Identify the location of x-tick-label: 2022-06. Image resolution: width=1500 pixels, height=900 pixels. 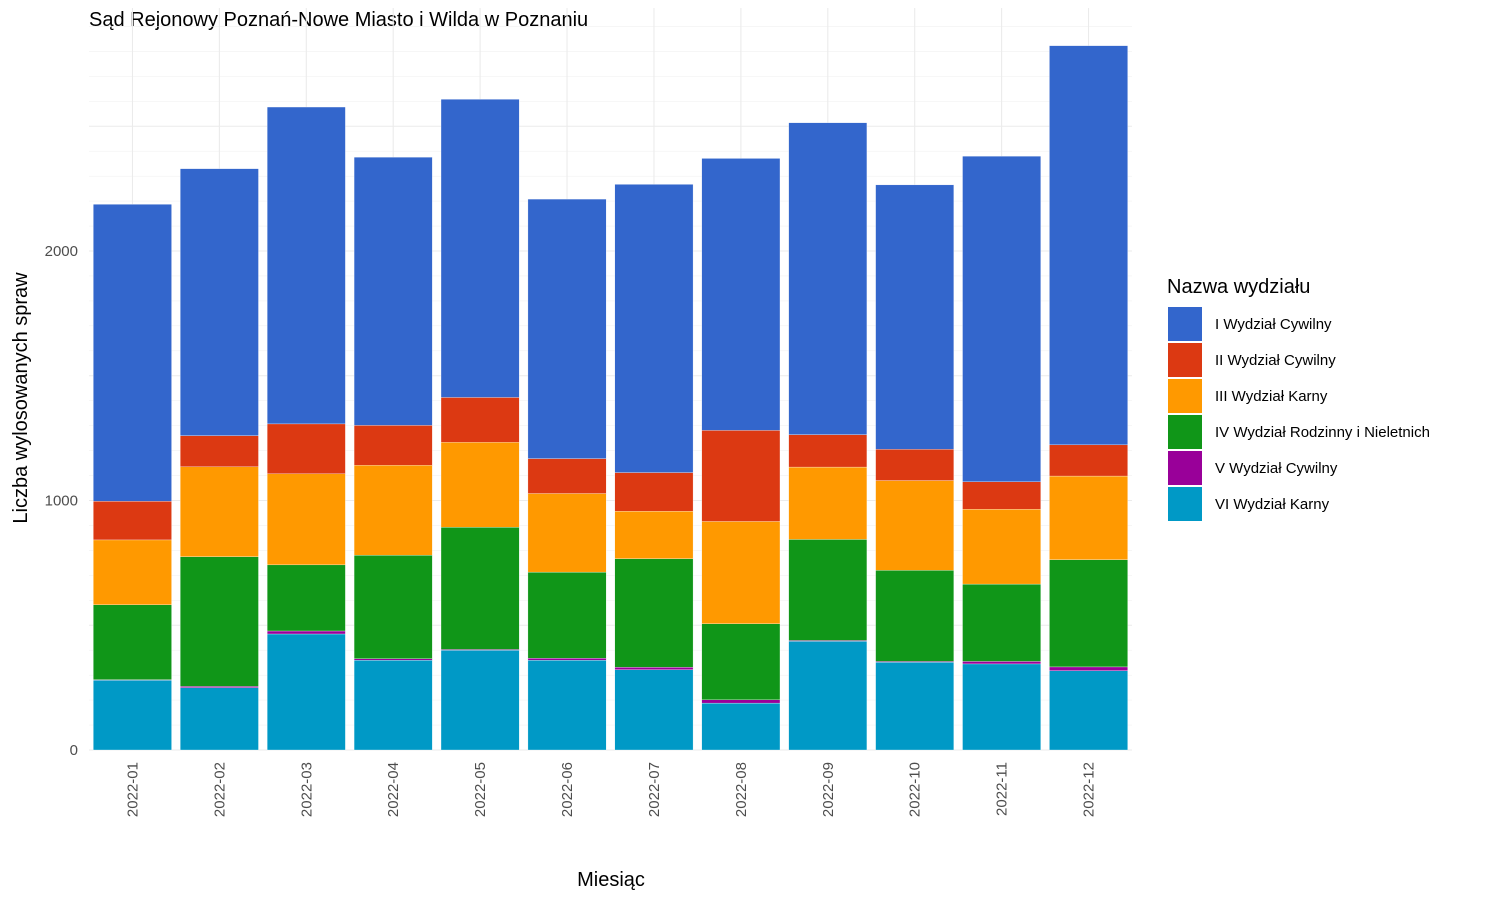
(567, 789).